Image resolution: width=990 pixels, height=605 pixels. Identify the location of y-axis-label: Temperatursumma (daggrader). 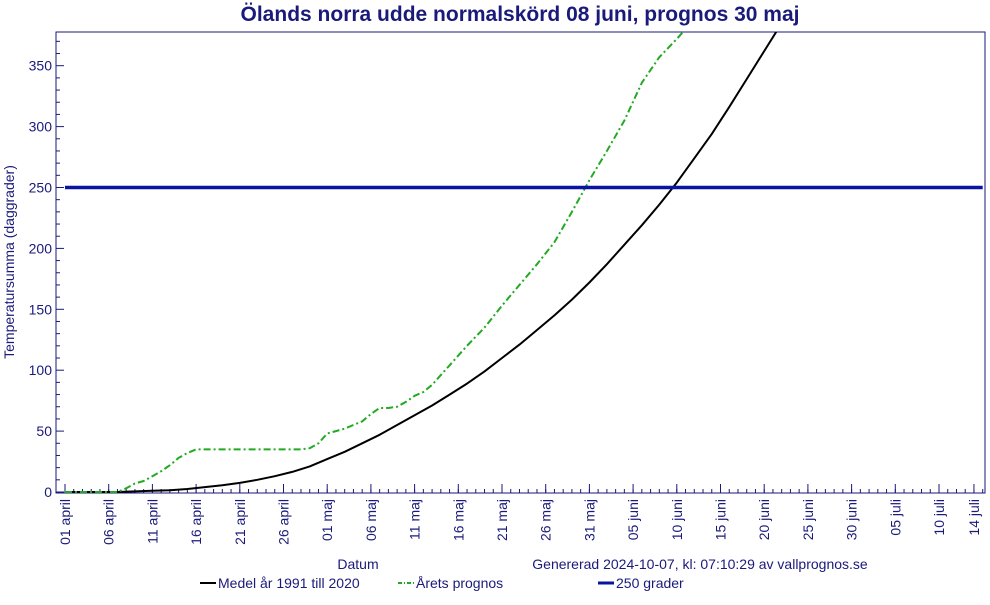
(9, 262).